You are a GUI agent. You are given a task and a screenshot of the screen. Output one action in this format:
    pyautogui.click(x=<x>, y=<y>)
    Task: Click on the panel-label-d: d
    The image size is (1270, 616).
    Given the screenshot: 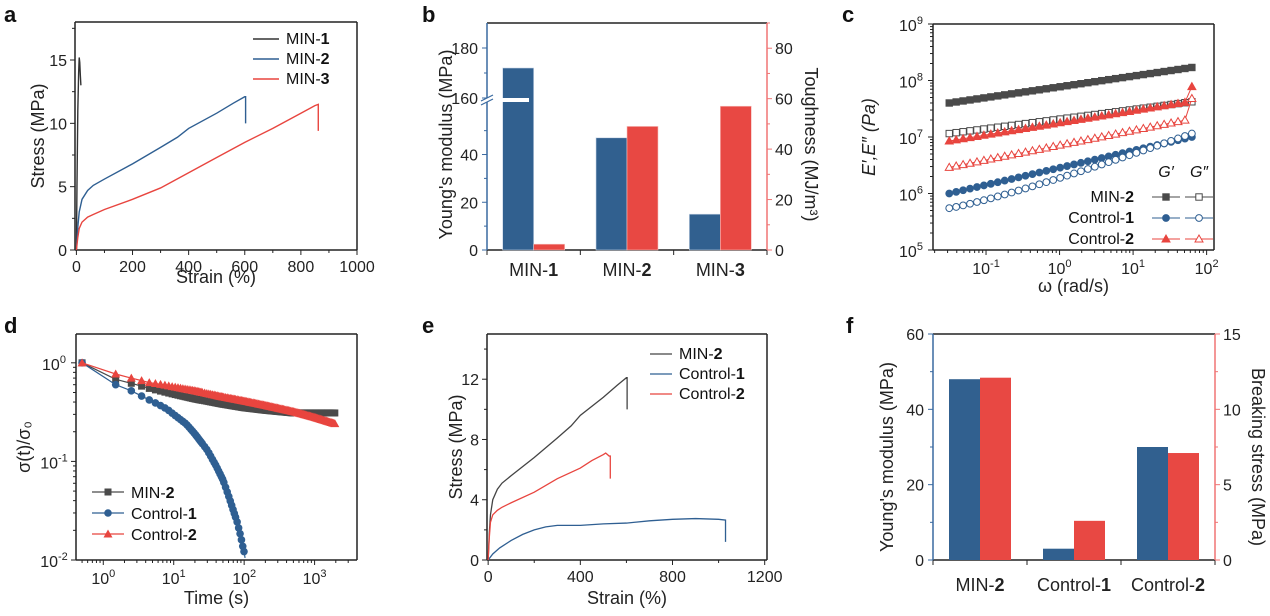 What is the action you would take?
    pyautogui.click(x=10, y=325)
    